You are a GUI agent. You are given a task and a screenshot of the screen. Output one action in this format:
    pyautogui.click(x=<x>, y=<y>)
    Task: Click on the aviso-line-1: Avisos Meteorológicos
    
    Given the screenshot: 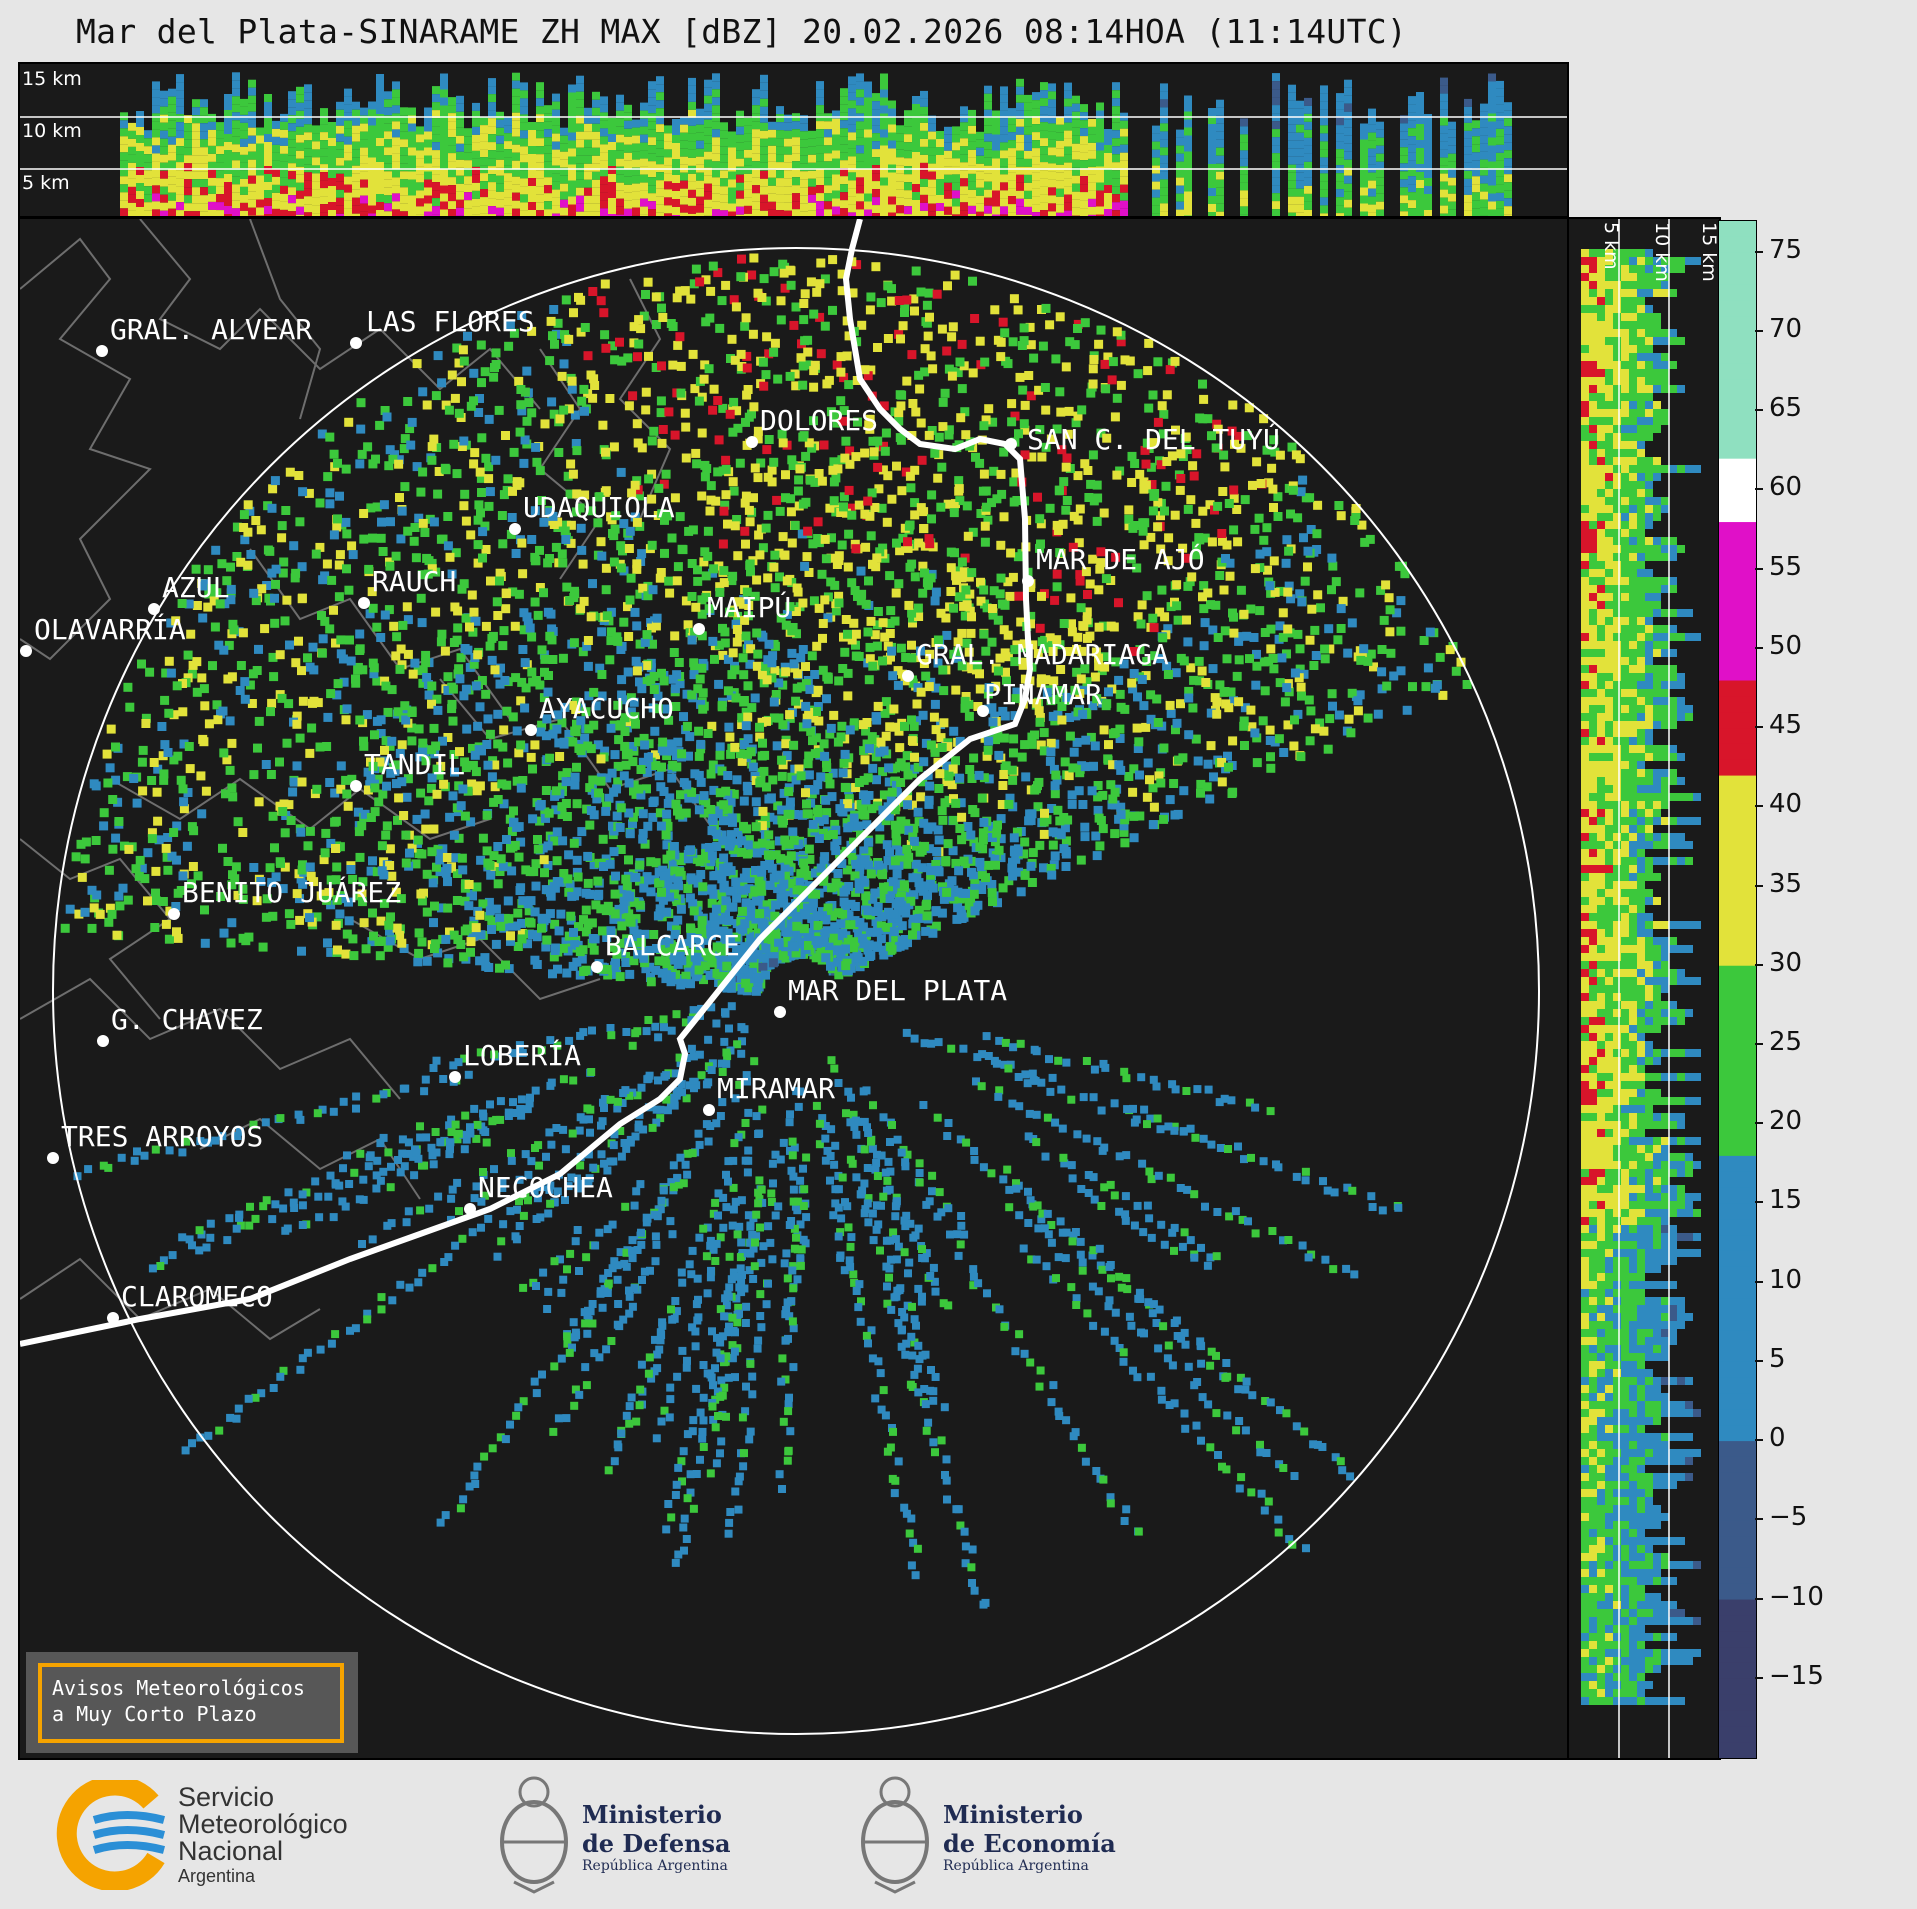 What is the action you would take?
    pyautogui.click(x=178, y=1688)
    